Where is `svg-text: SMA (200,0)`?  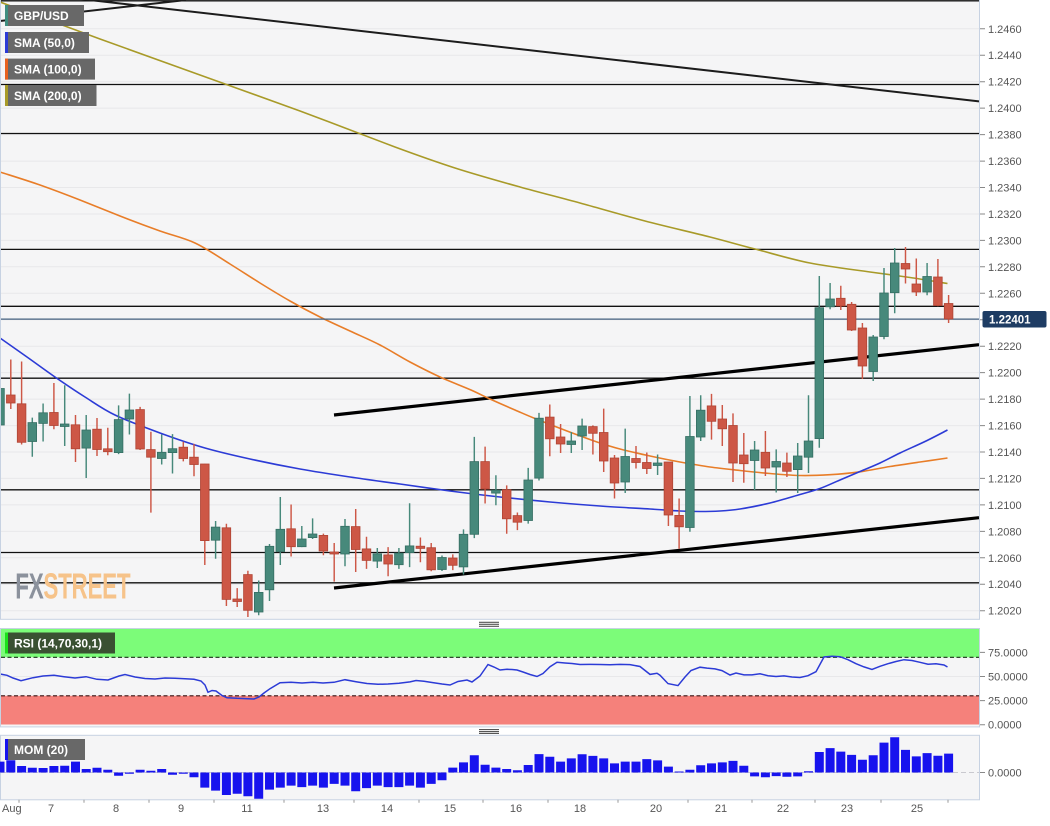 svg-text: SMA (200,0) is located at coordinates (48, 96).